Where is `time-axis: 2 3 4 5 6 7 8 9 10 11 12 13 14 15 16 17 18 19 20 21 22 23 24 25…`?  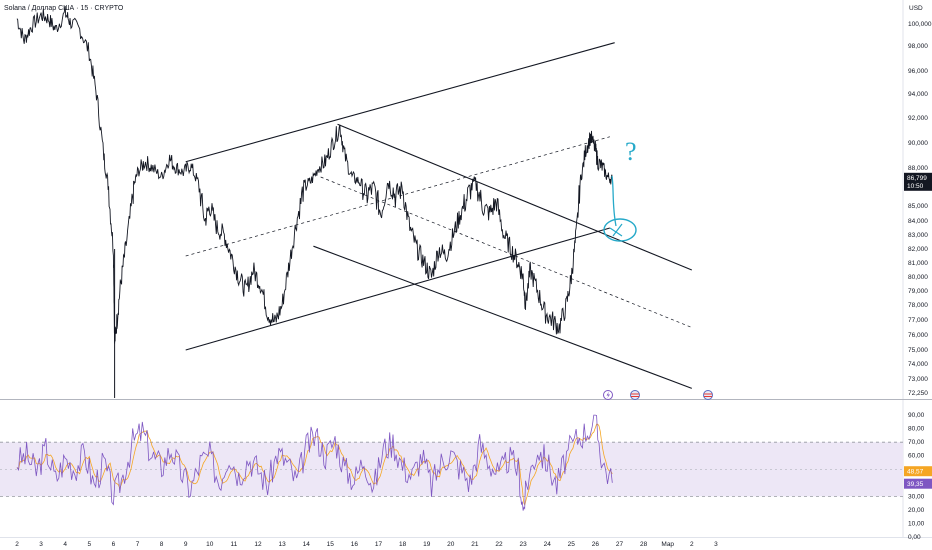
time-axis: 2 3 4 5 6 7 8 9 10 11 12 13 14 15 16 17 18 19 20 21 22 23 24 25… is located at coordinates (366, 544).